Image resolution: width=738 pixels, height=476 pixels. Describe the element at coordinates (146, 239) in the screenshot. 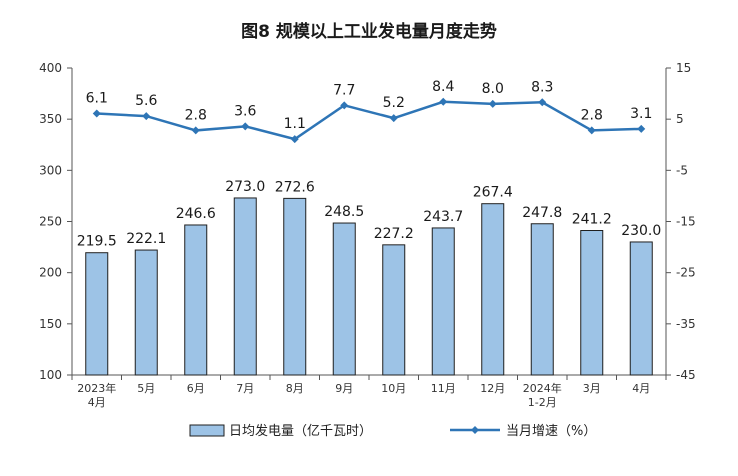

I see `bar-data-label: 222.1` at that location.